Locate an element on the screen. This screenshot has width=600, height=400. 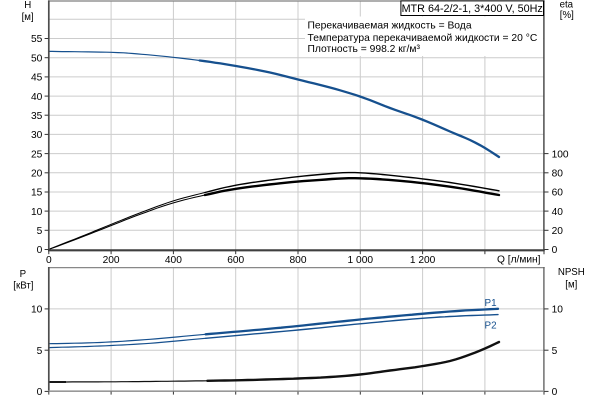
svg-text: 50 is located at coordinates (37, 58).